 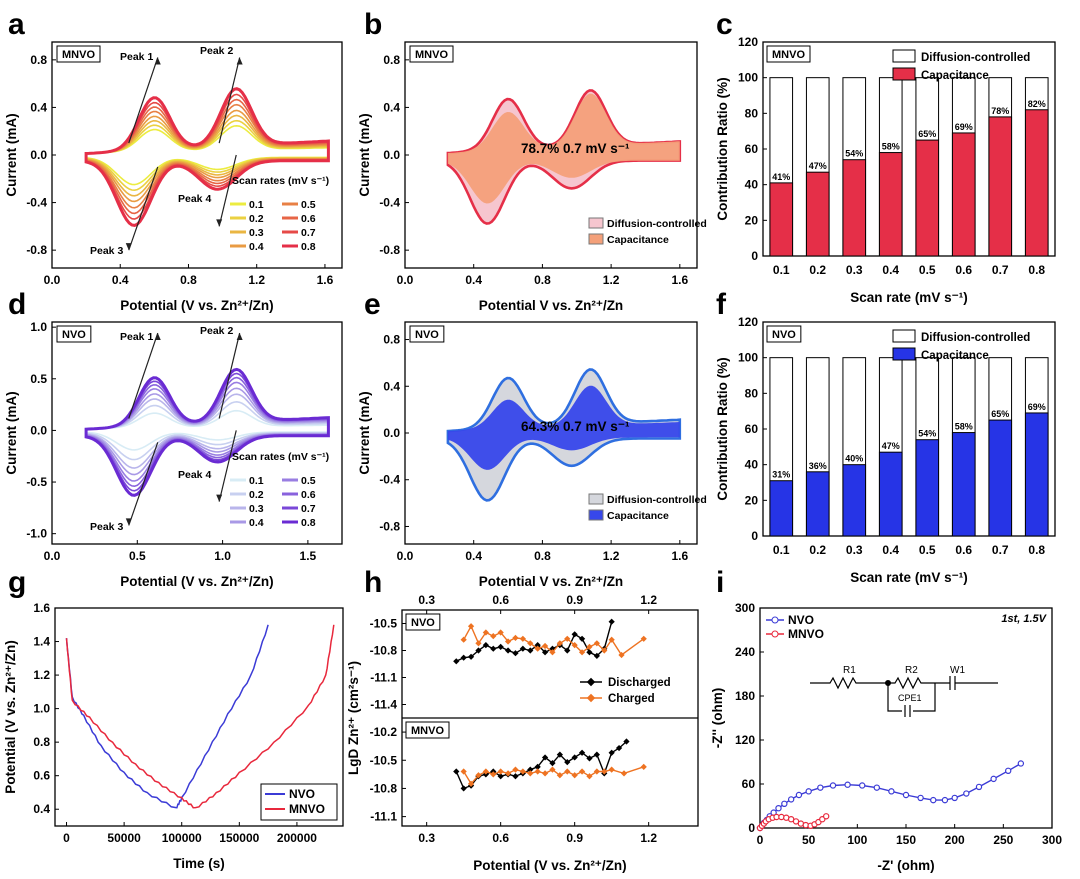 I want to click on legend-diffusion: Diffusion-controlled, so click(x=657, y=224).